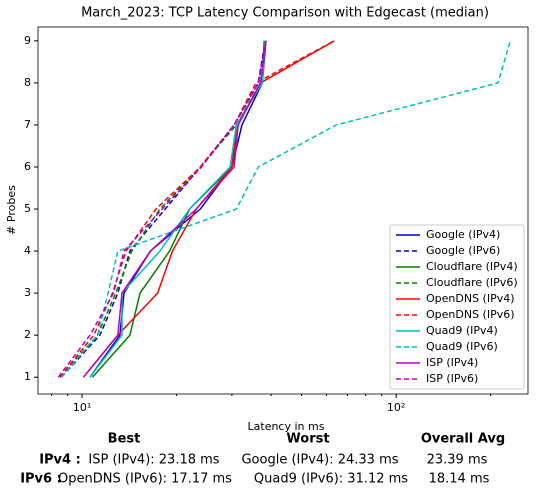  I want to click on legend-label: Cloudflare (IPv6), so click(472, 282).